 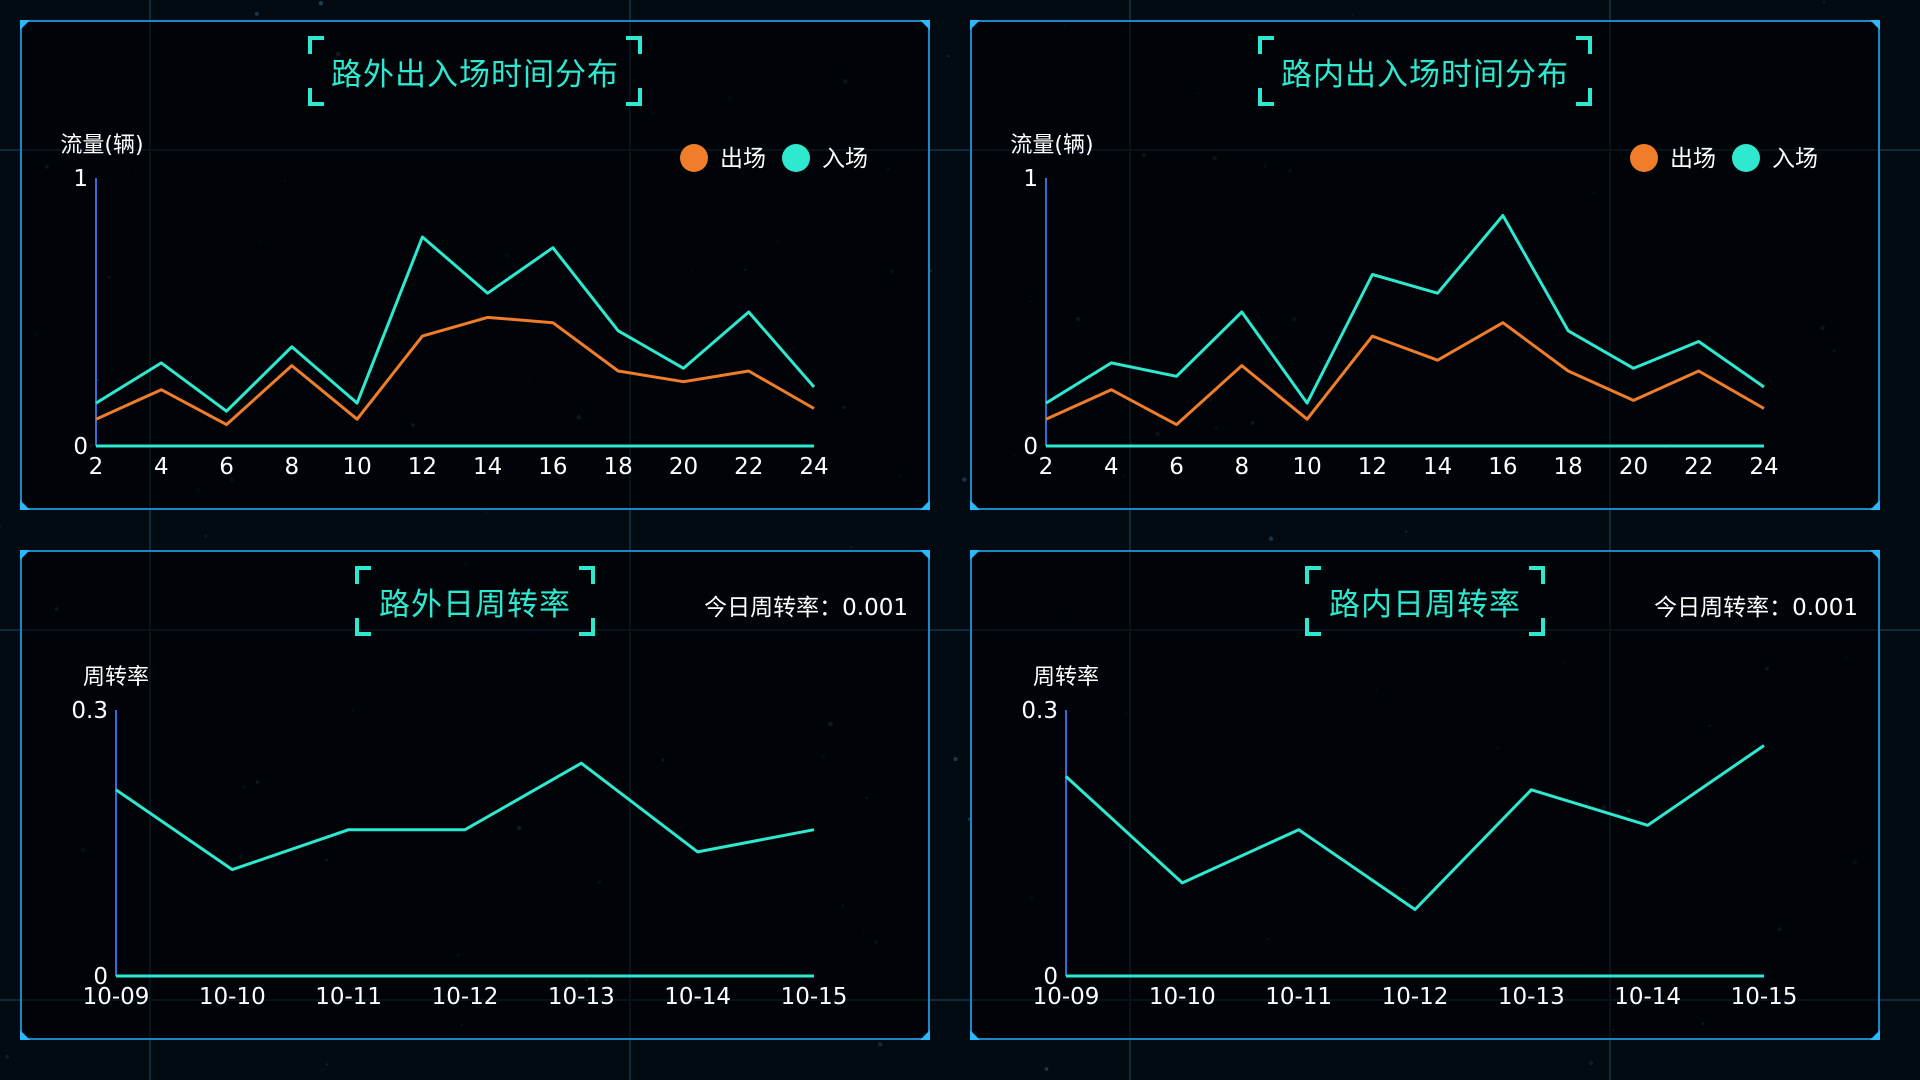 I want to click on panel-title: 路内出入场时间分布, so click(x=1425, y=74).